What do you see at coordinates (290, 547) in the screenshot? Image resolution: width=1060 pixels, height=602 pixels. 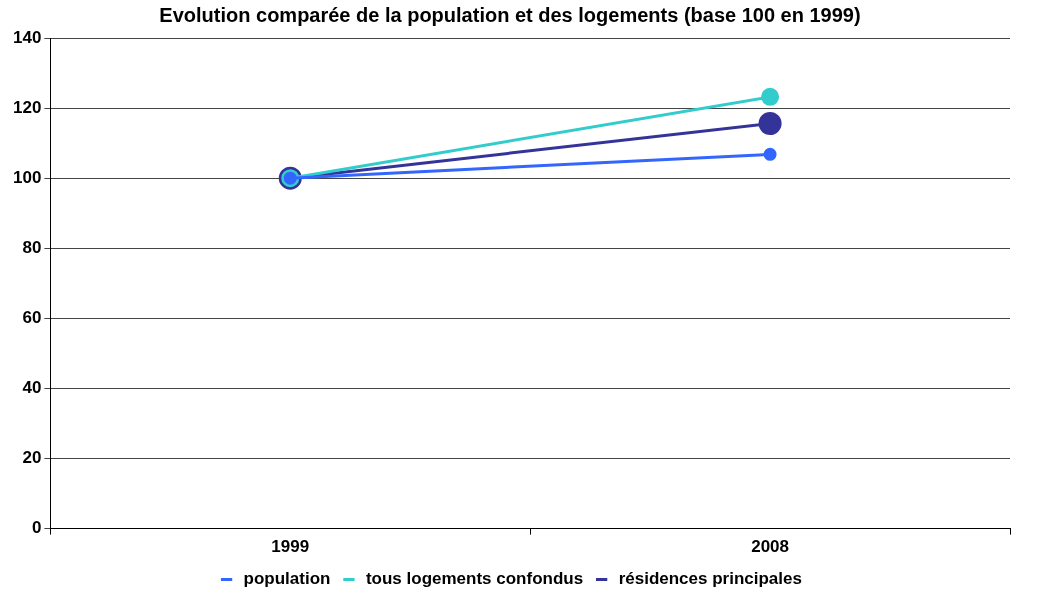 I see `x-tick-label: 1999` at bounding box center [290, 547].